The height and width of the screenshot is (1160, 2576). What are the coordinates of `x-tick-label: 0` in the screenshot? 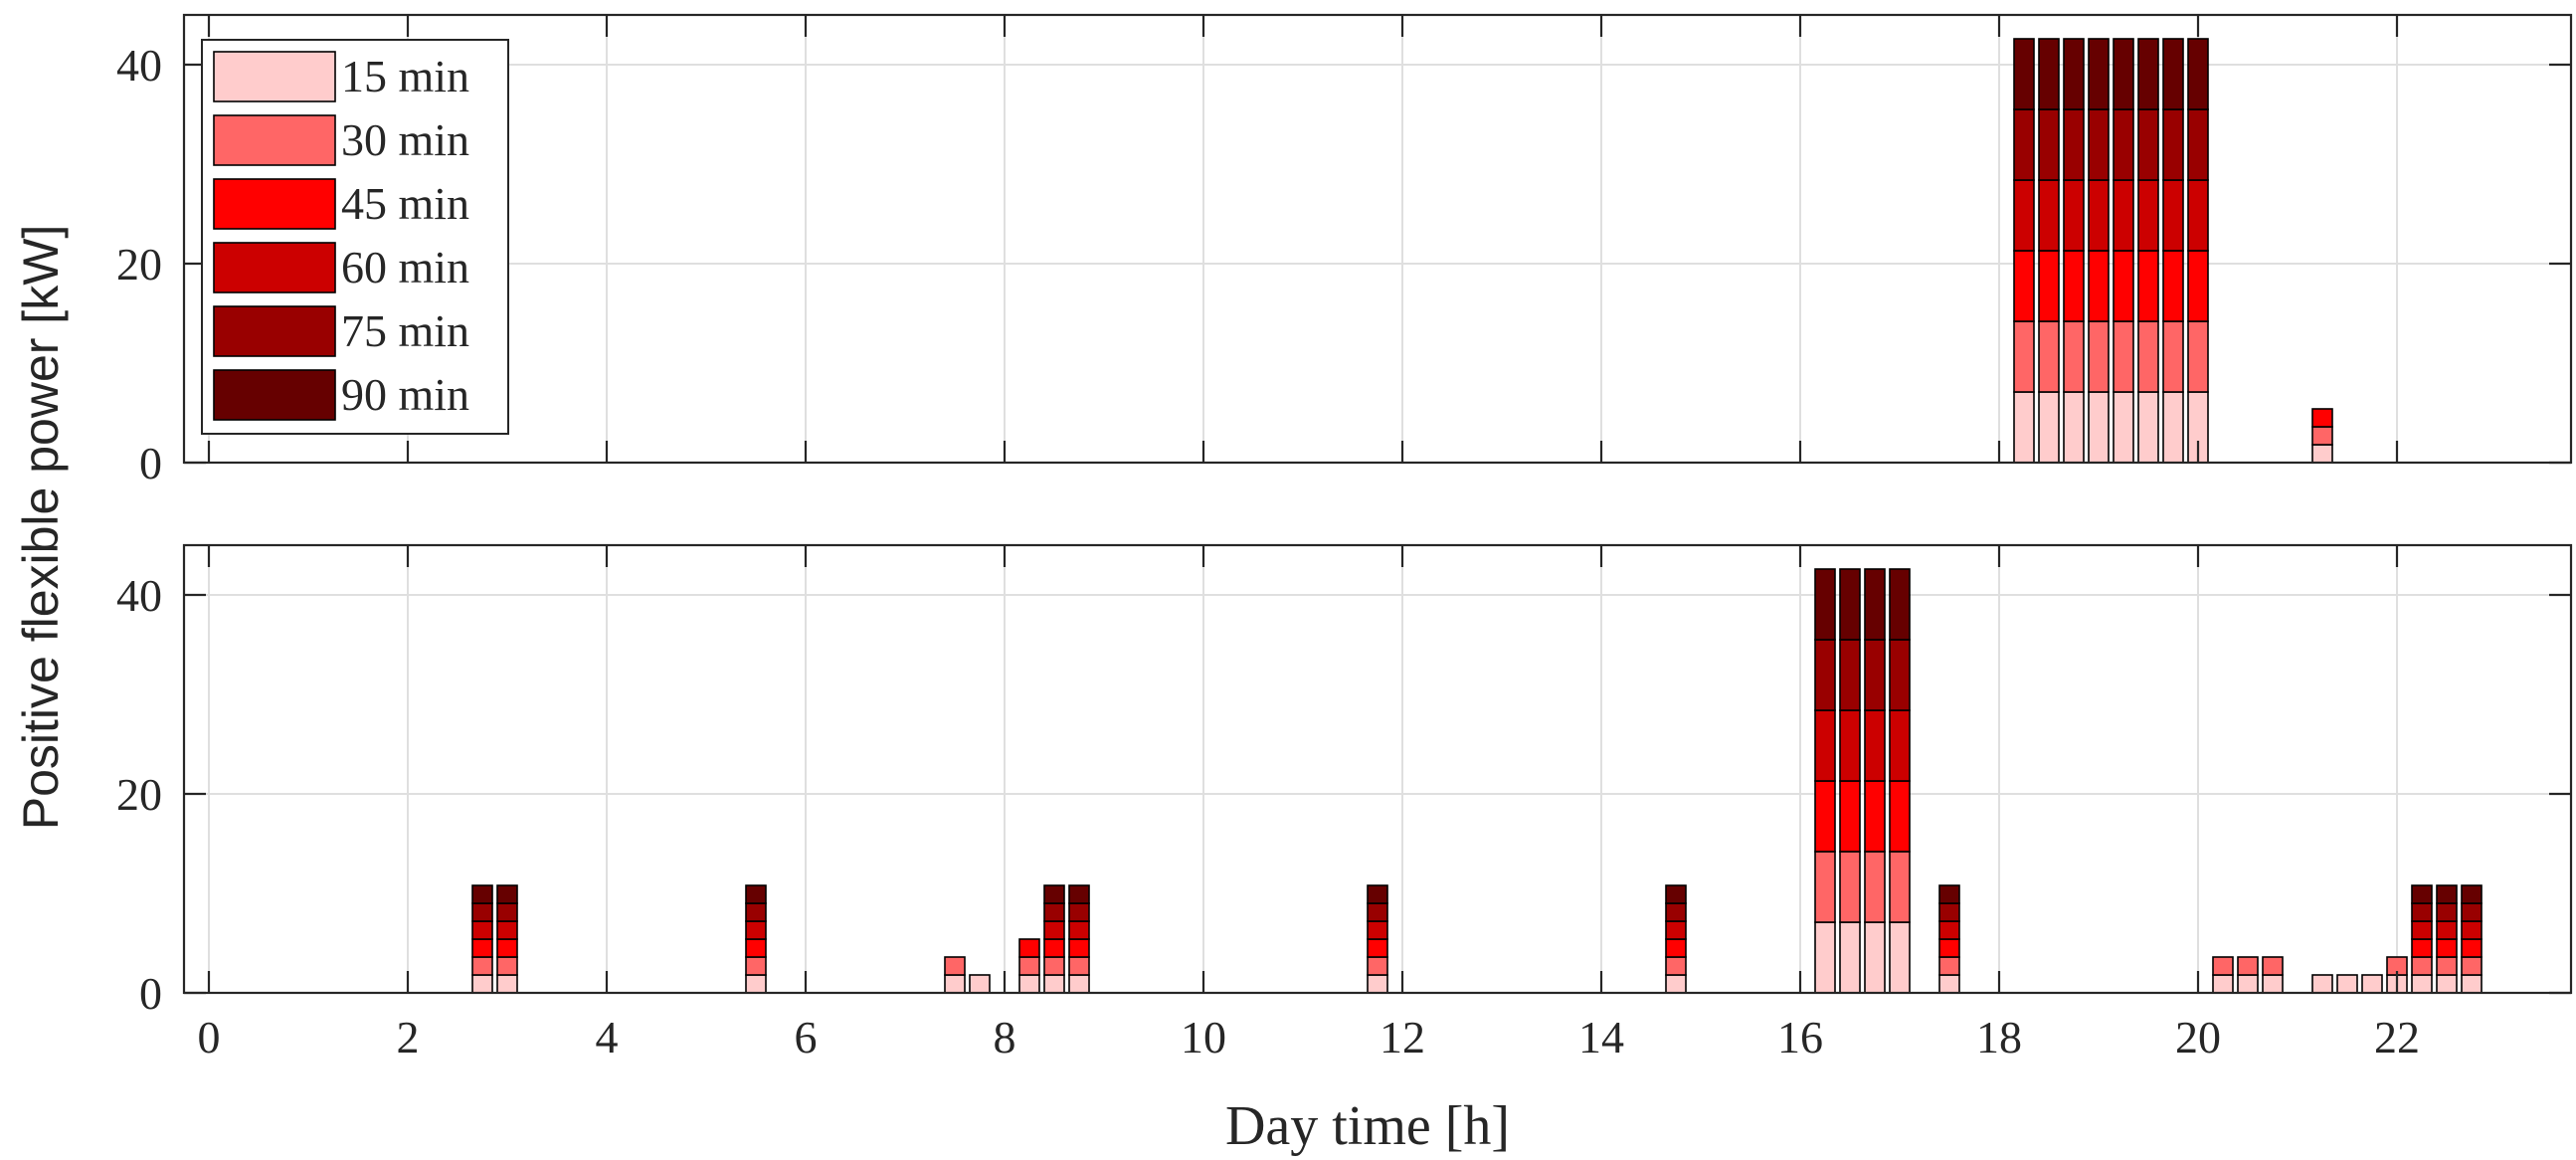 It's located at (209, 1037).